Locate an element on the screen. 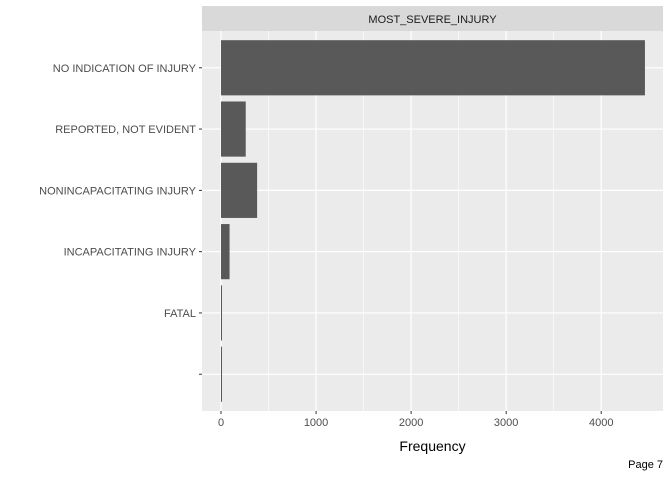 The width and height of the screenshot is (672, 480). x-tick-label: 0 is located at coordinates (221, 423).